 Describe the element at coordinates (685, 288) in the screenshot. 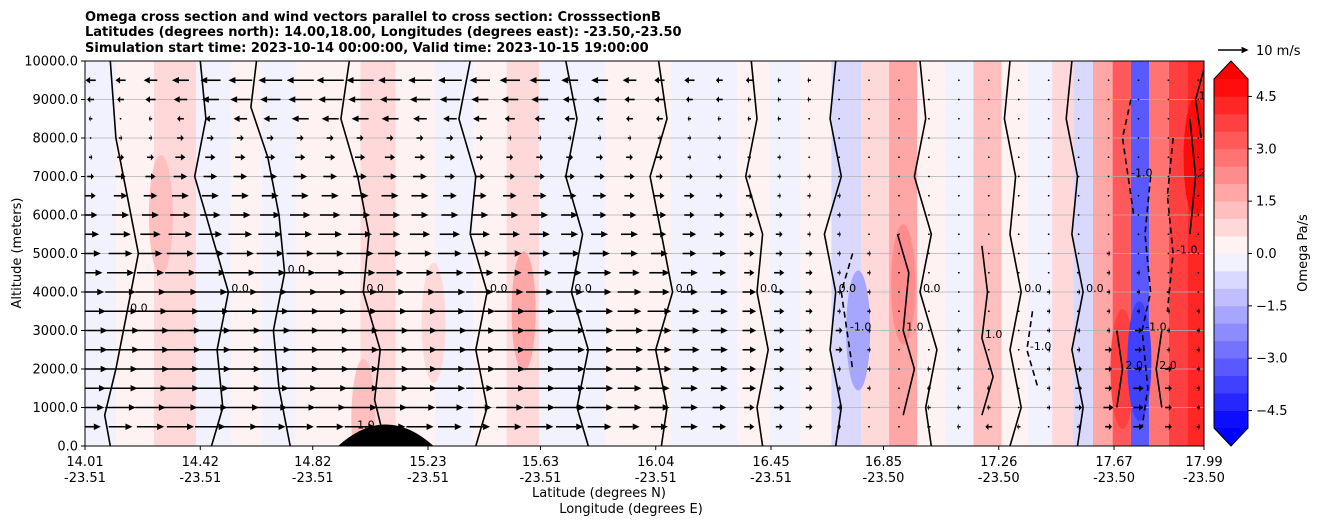

I see `contour-label: 0.0` at that location.